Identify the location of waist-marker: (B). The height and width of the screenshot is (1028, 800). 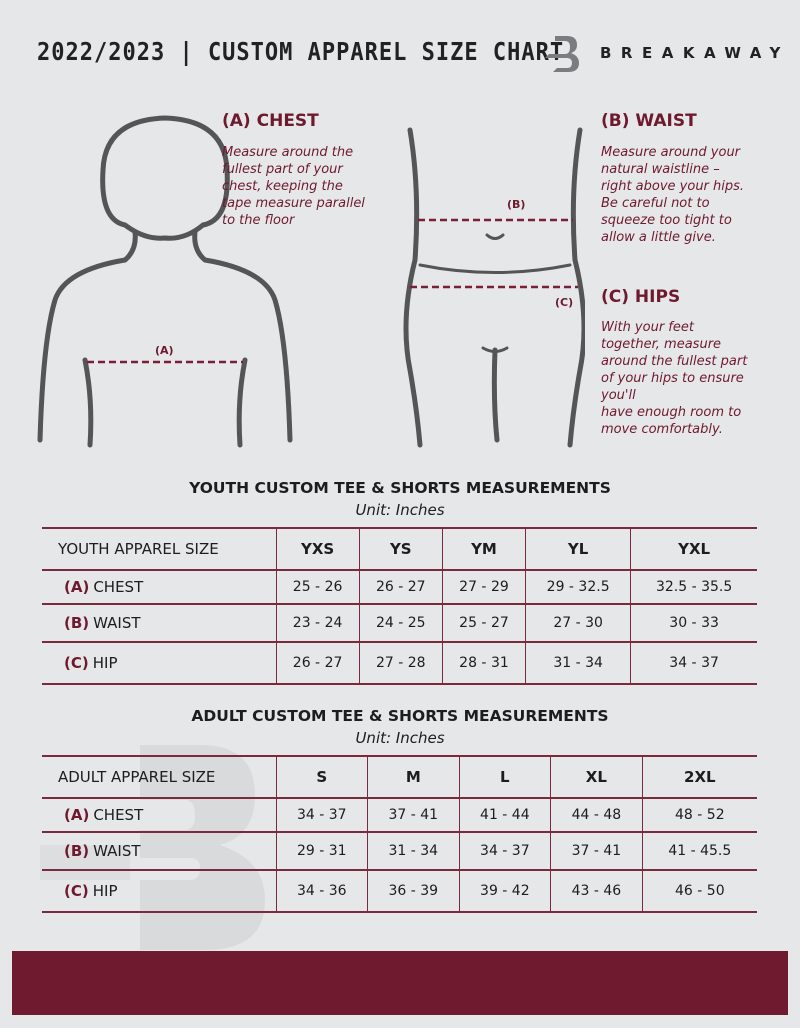
(516, 204).